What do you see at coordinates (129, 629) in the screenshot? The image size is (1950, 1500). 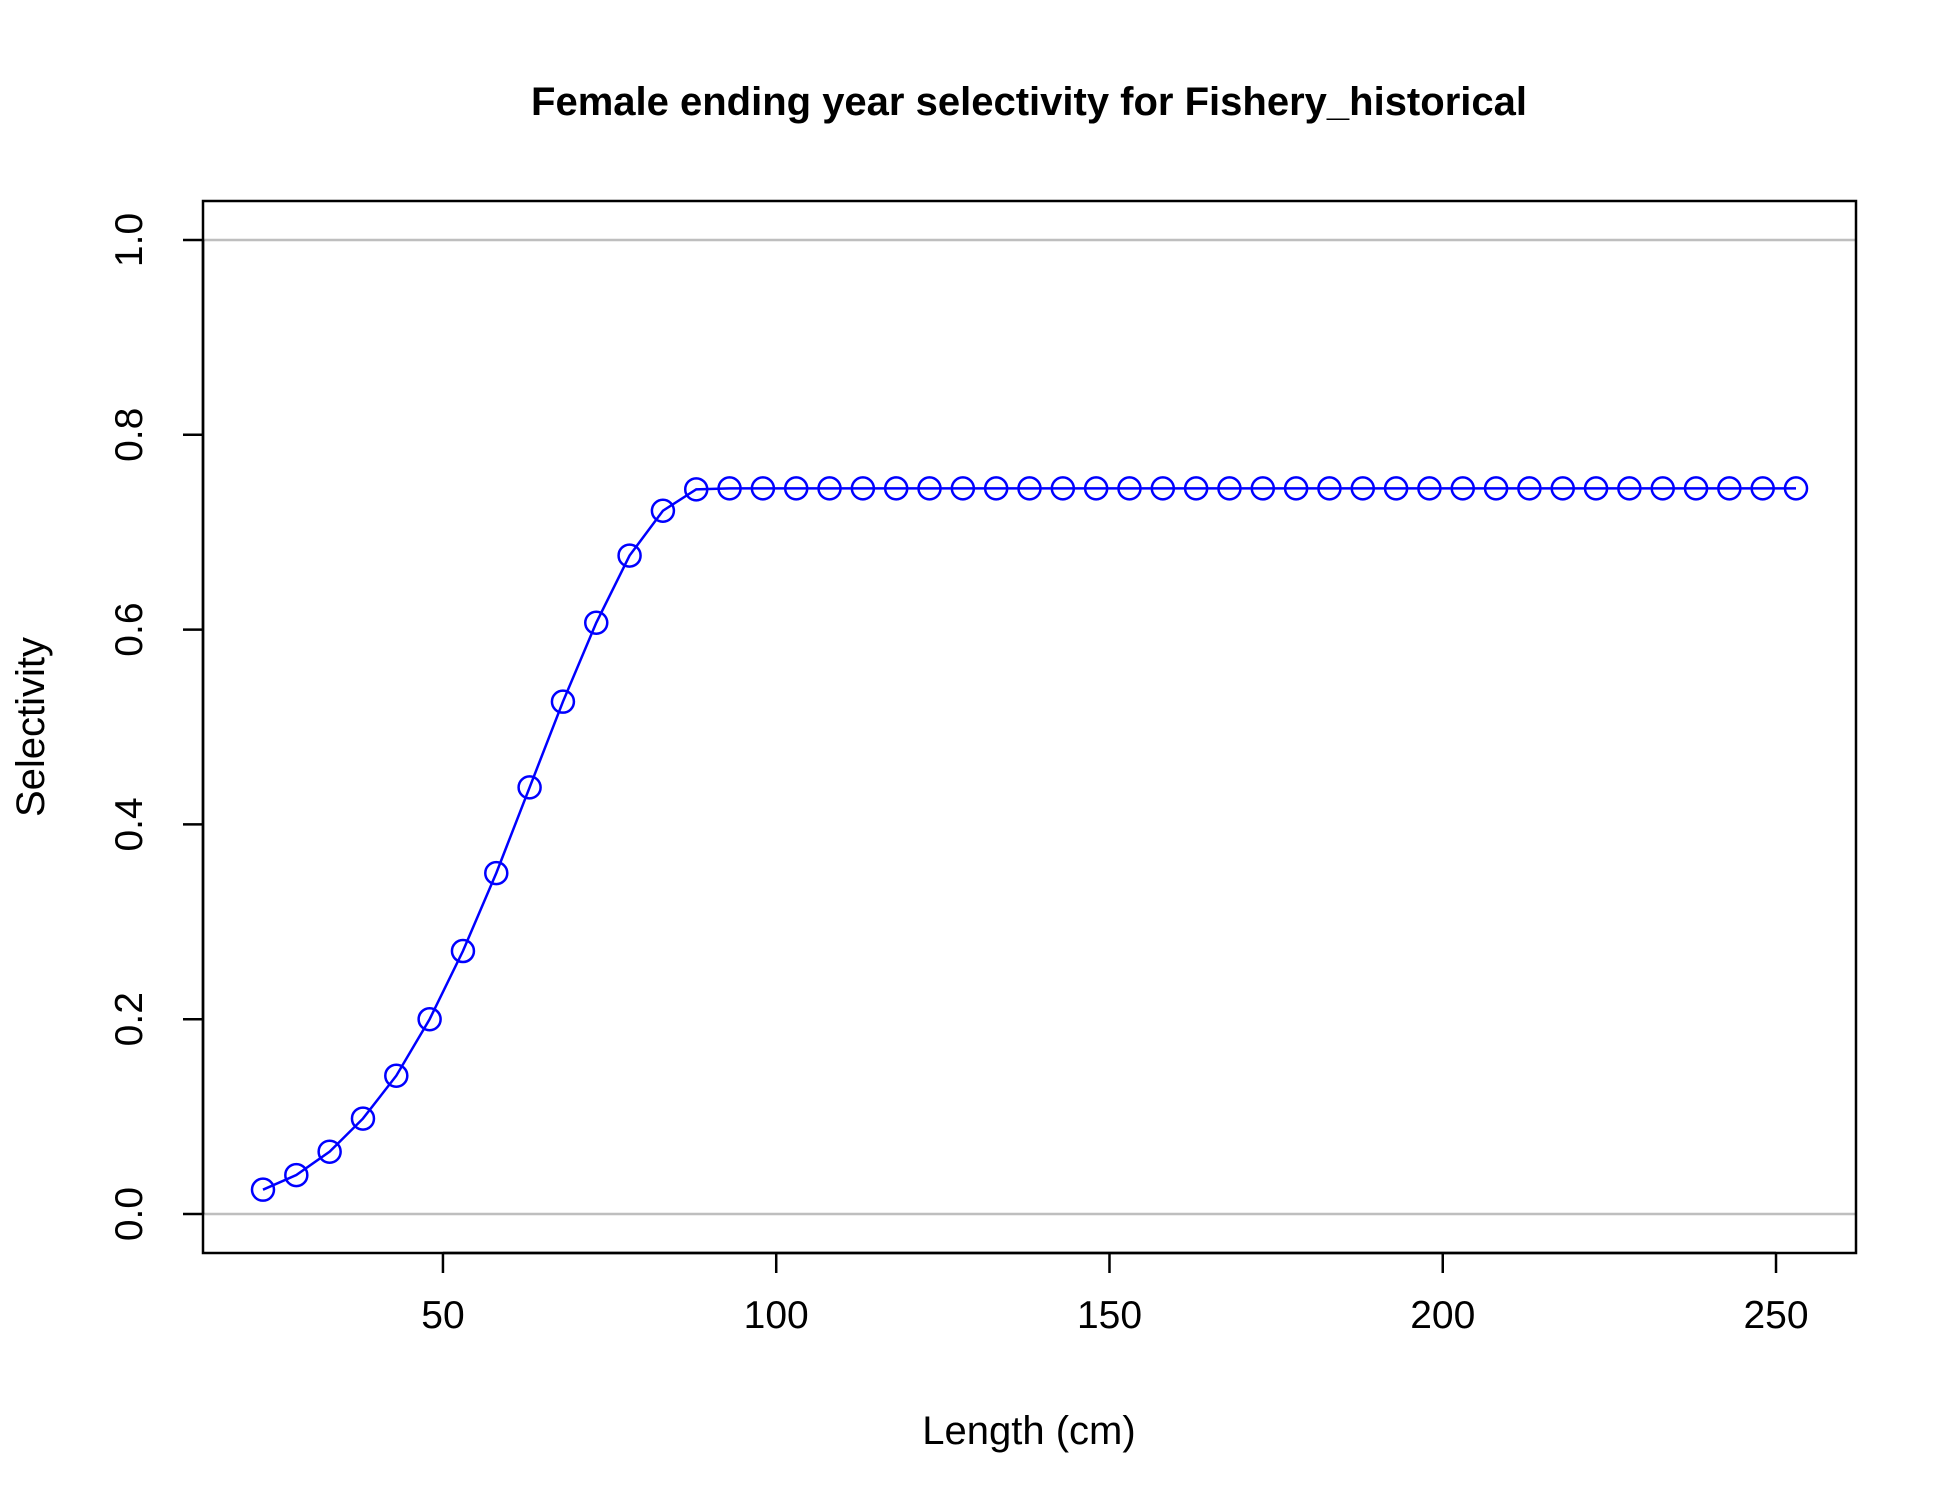 I see `y-tick-label: 0.6` at bounding box center [129, 629].